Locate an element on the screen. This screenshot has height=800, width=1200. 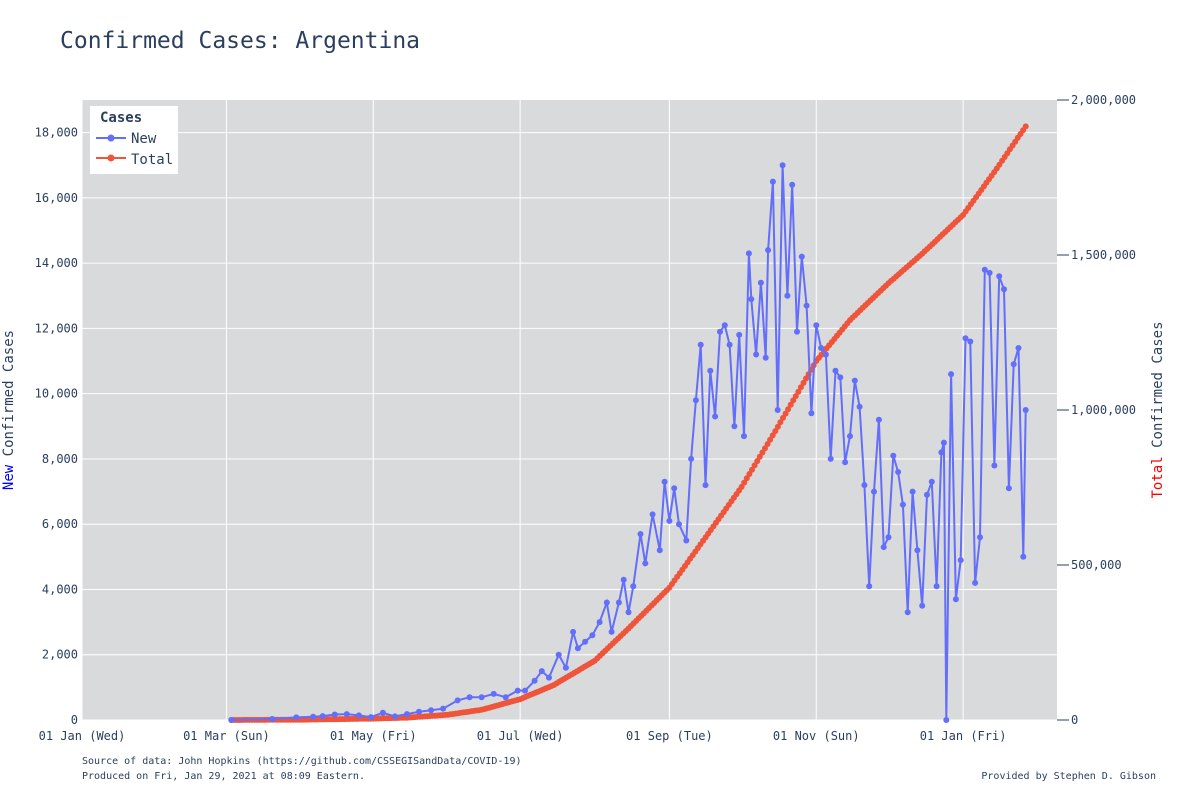
legend-item-total: Total is located at coordinates (134, 160).